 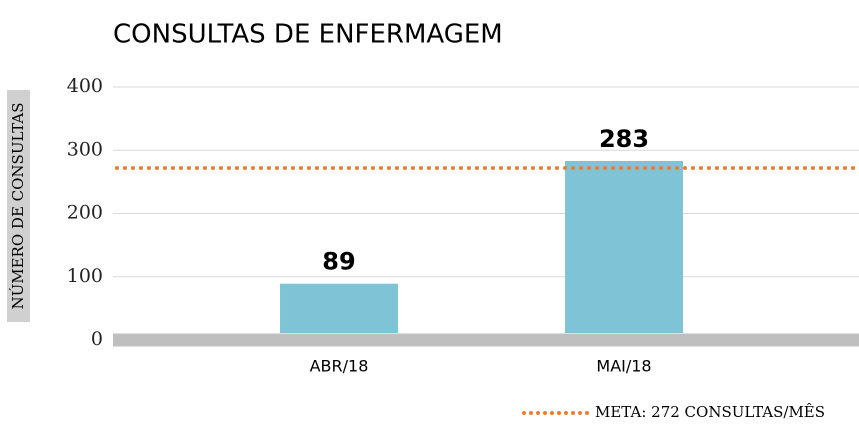 What do you see at coordinates (339, 366) in the screenshot?
I see `x-tick-label: ABR/18` at bounding box center [339, 366].